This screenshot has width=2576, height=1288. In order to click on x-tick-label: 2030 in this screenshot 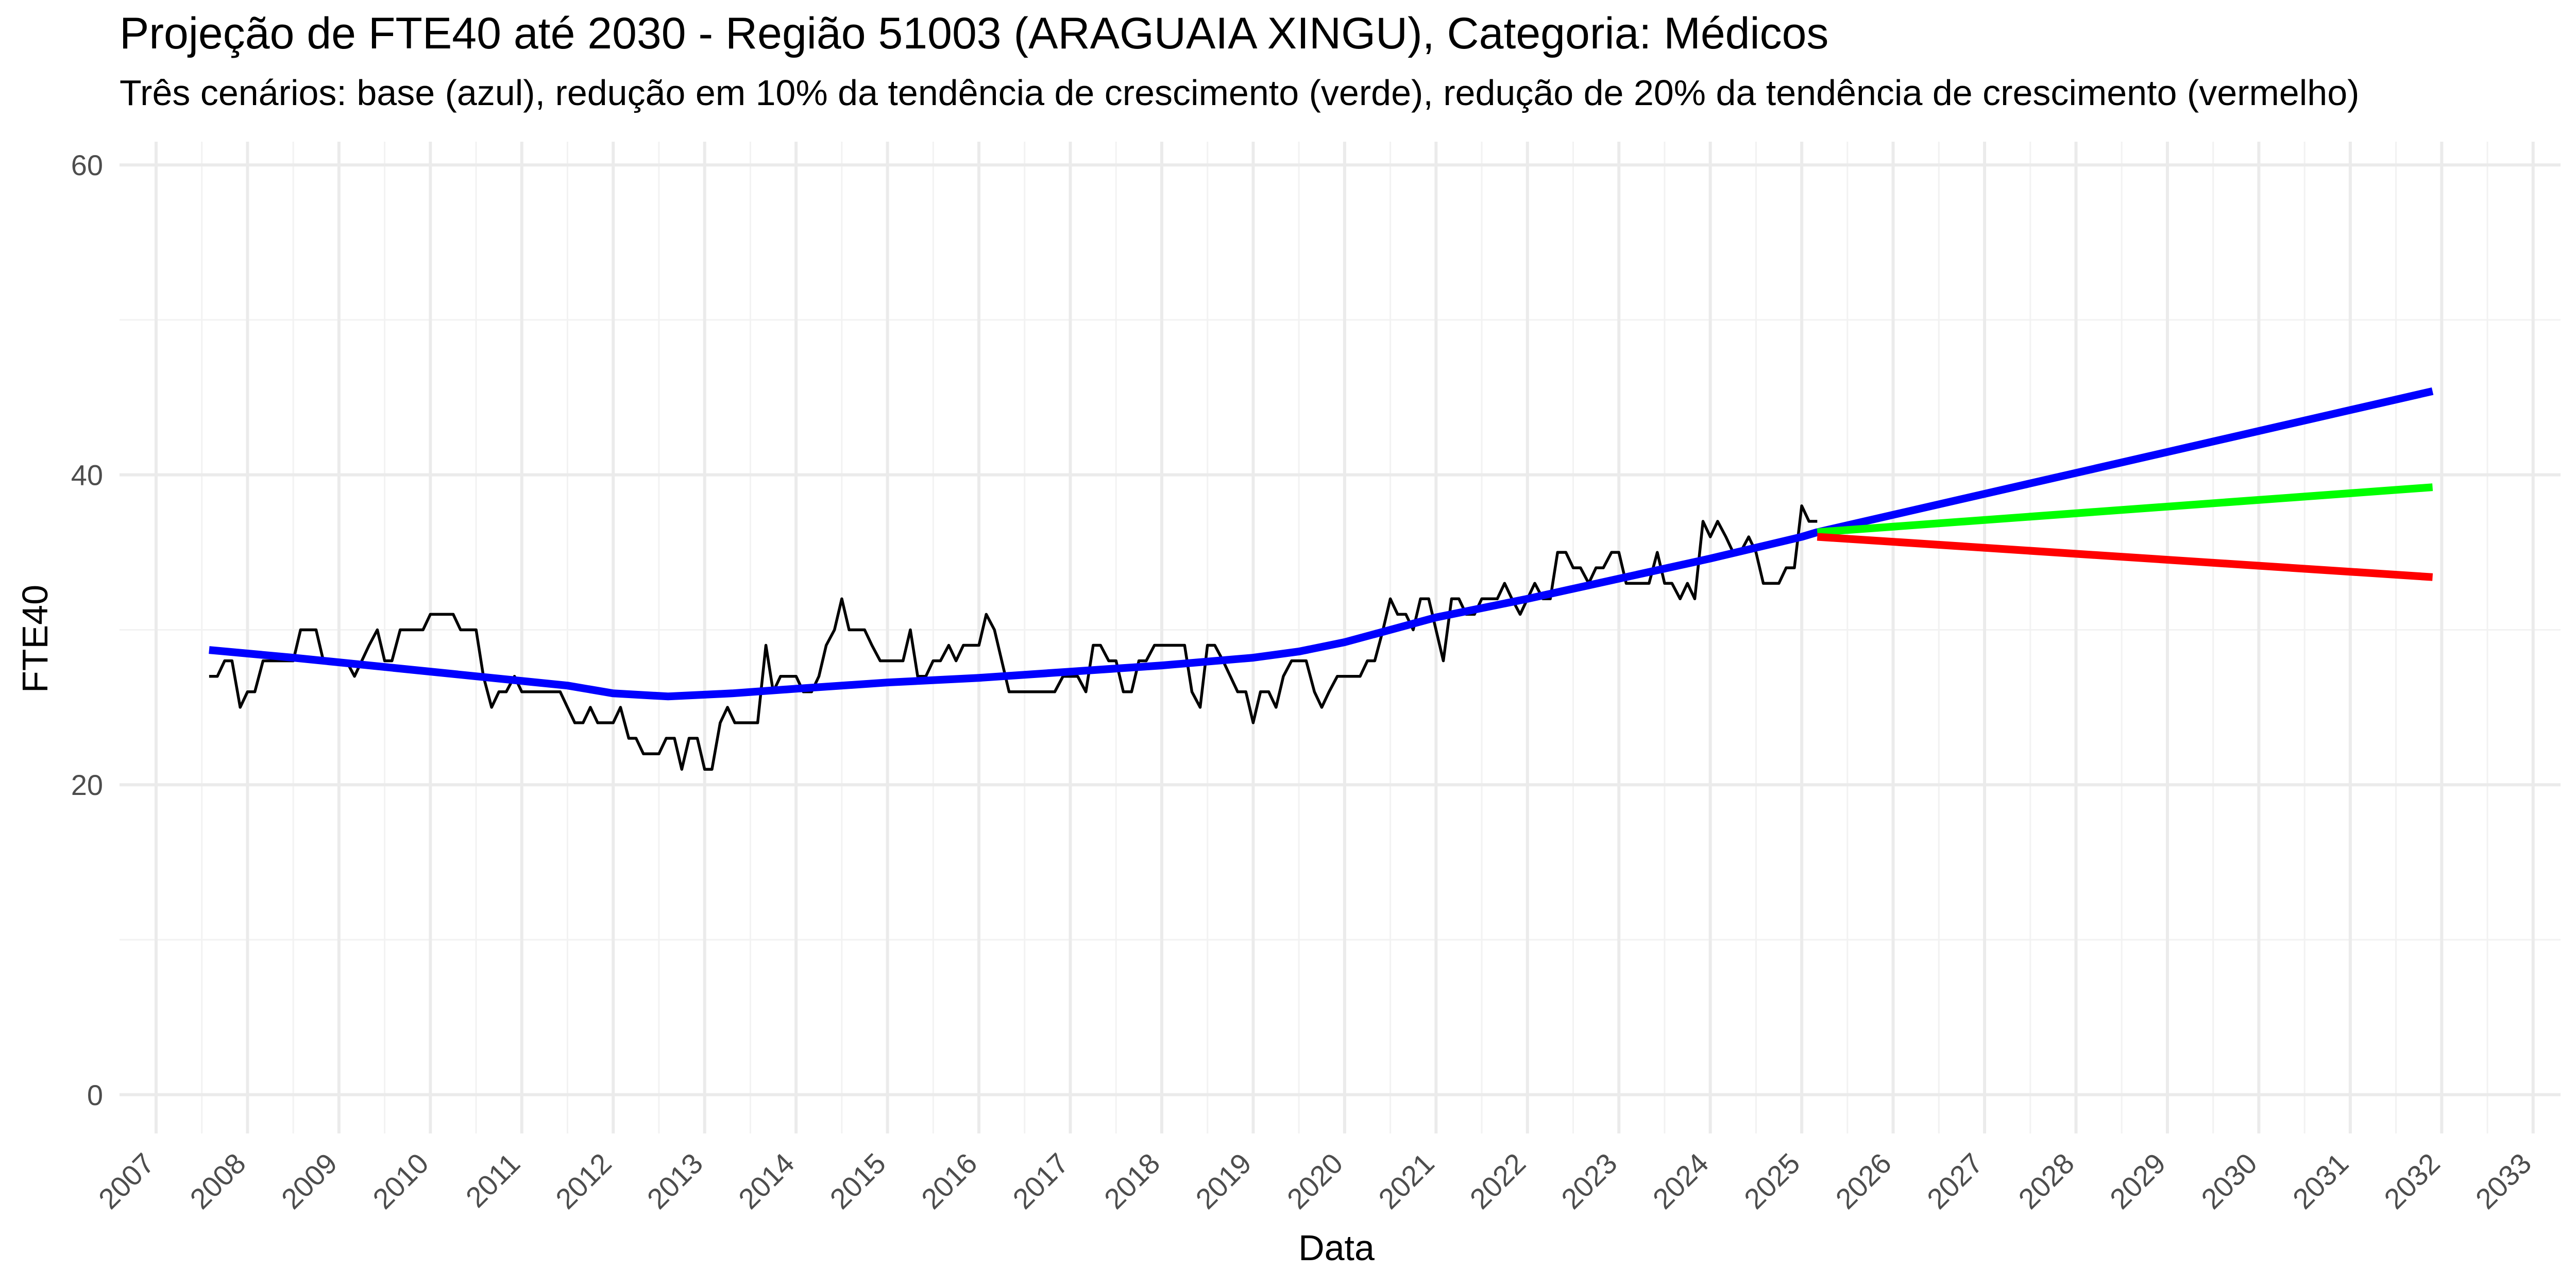, I will do `click(2229, 1181)`.